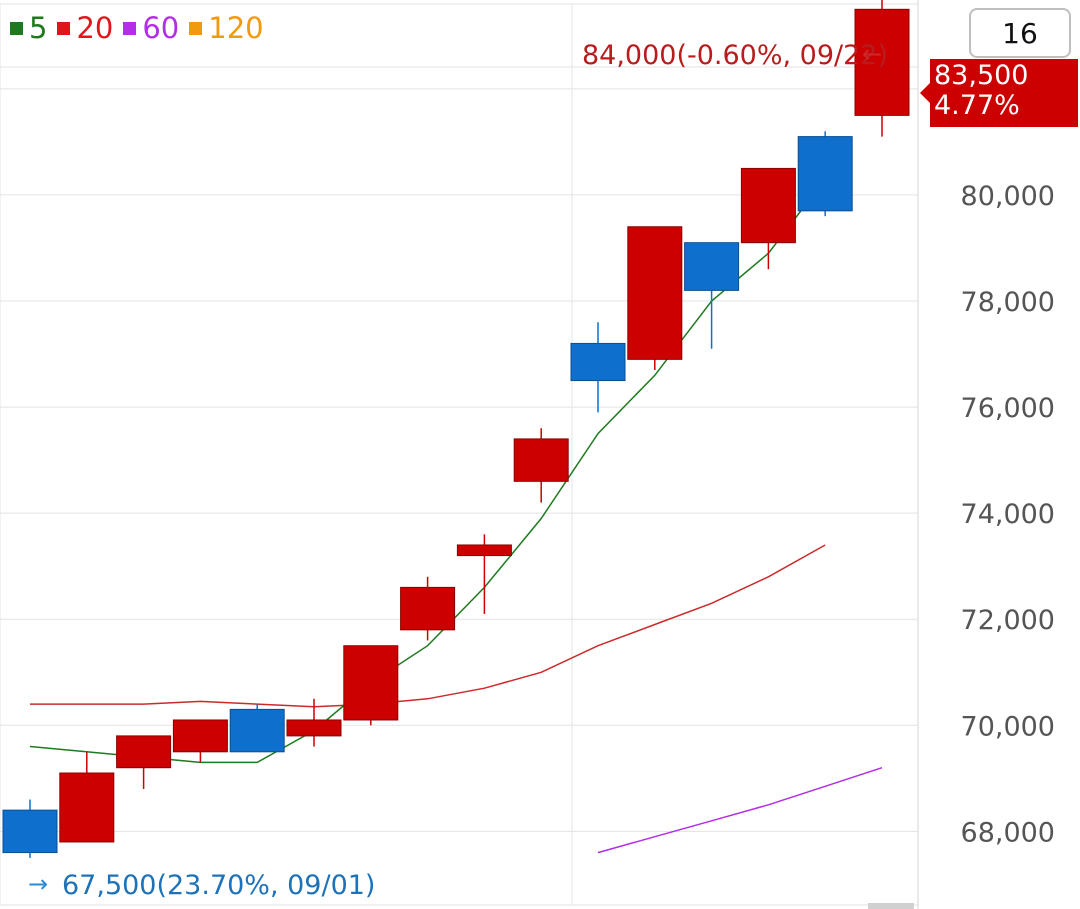 This screenshot has width=1080, height=909. What do you see at coordinates (891, 906) in the screenshot?
I see `scroll-handle` at bounding box center [891, 906].